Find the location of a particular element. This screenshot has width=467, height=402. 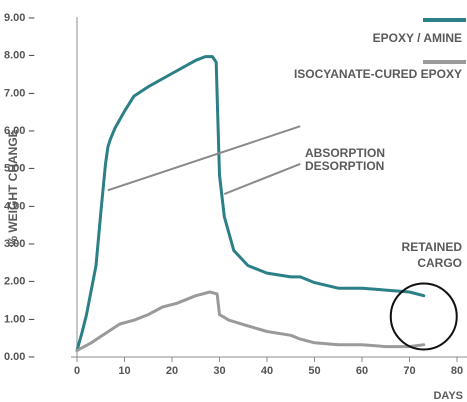

x-tick-label: 10 is located at coordinates (124, 371).